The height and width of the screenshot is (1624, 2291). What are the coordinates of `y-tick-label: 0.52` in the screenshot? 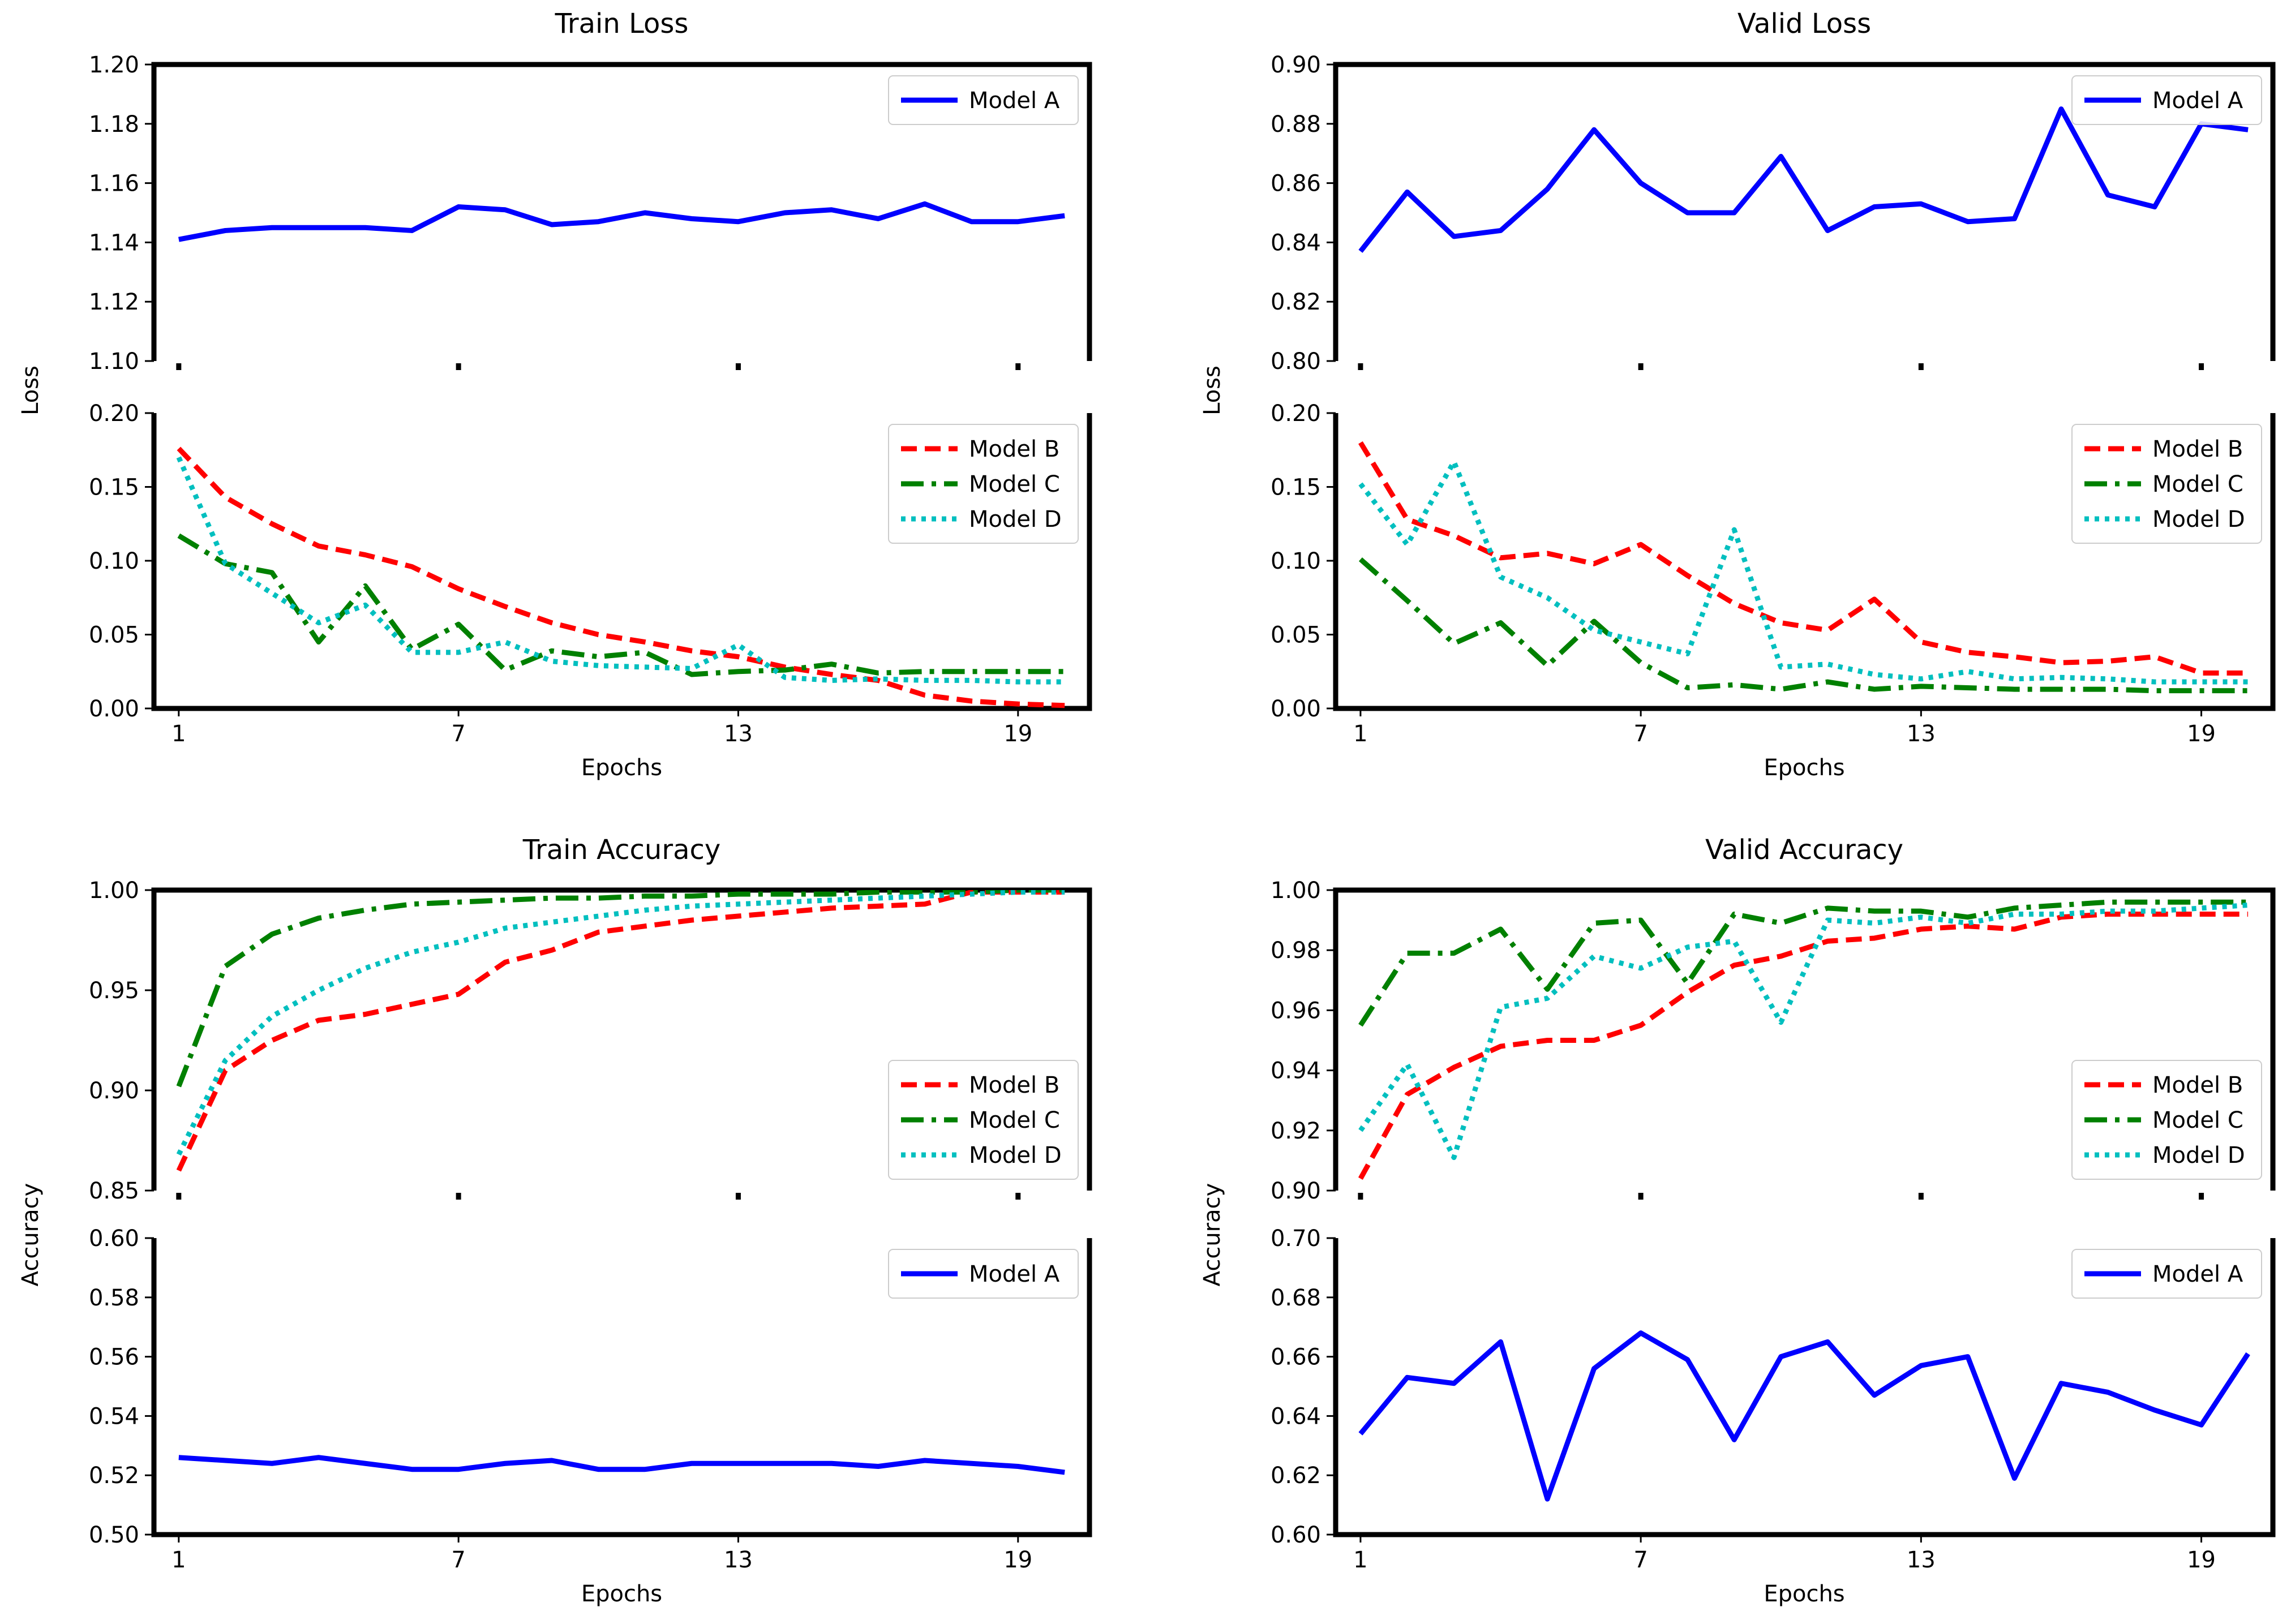 It's located at (114, 1476).